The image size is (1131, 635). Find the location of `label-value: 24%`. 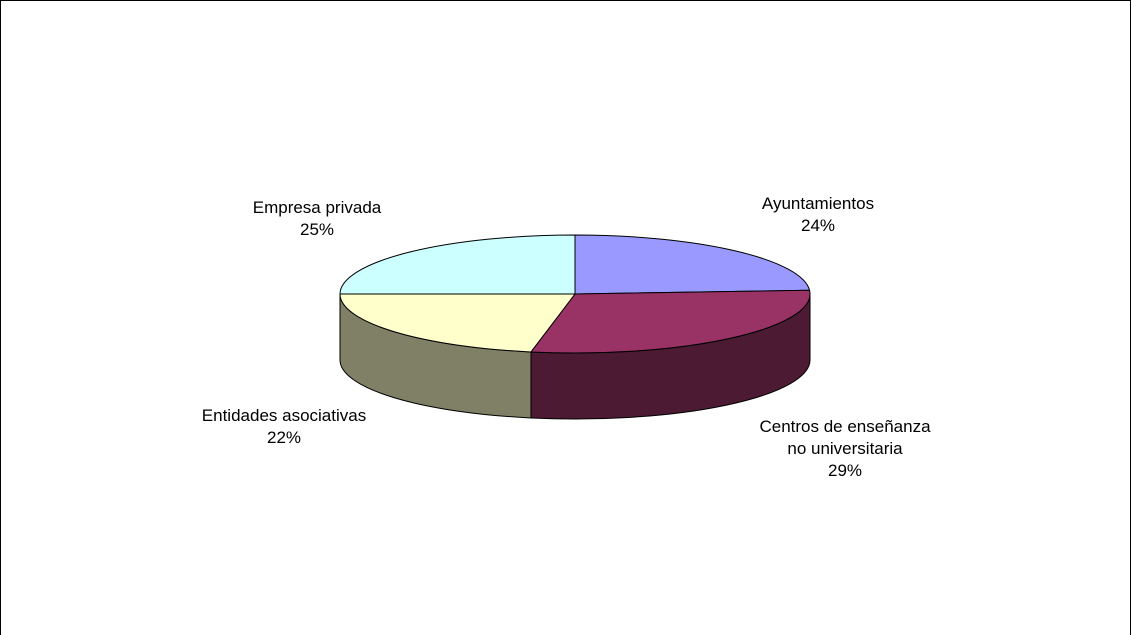

label-value: 24% is located at coordinates (818, 225).